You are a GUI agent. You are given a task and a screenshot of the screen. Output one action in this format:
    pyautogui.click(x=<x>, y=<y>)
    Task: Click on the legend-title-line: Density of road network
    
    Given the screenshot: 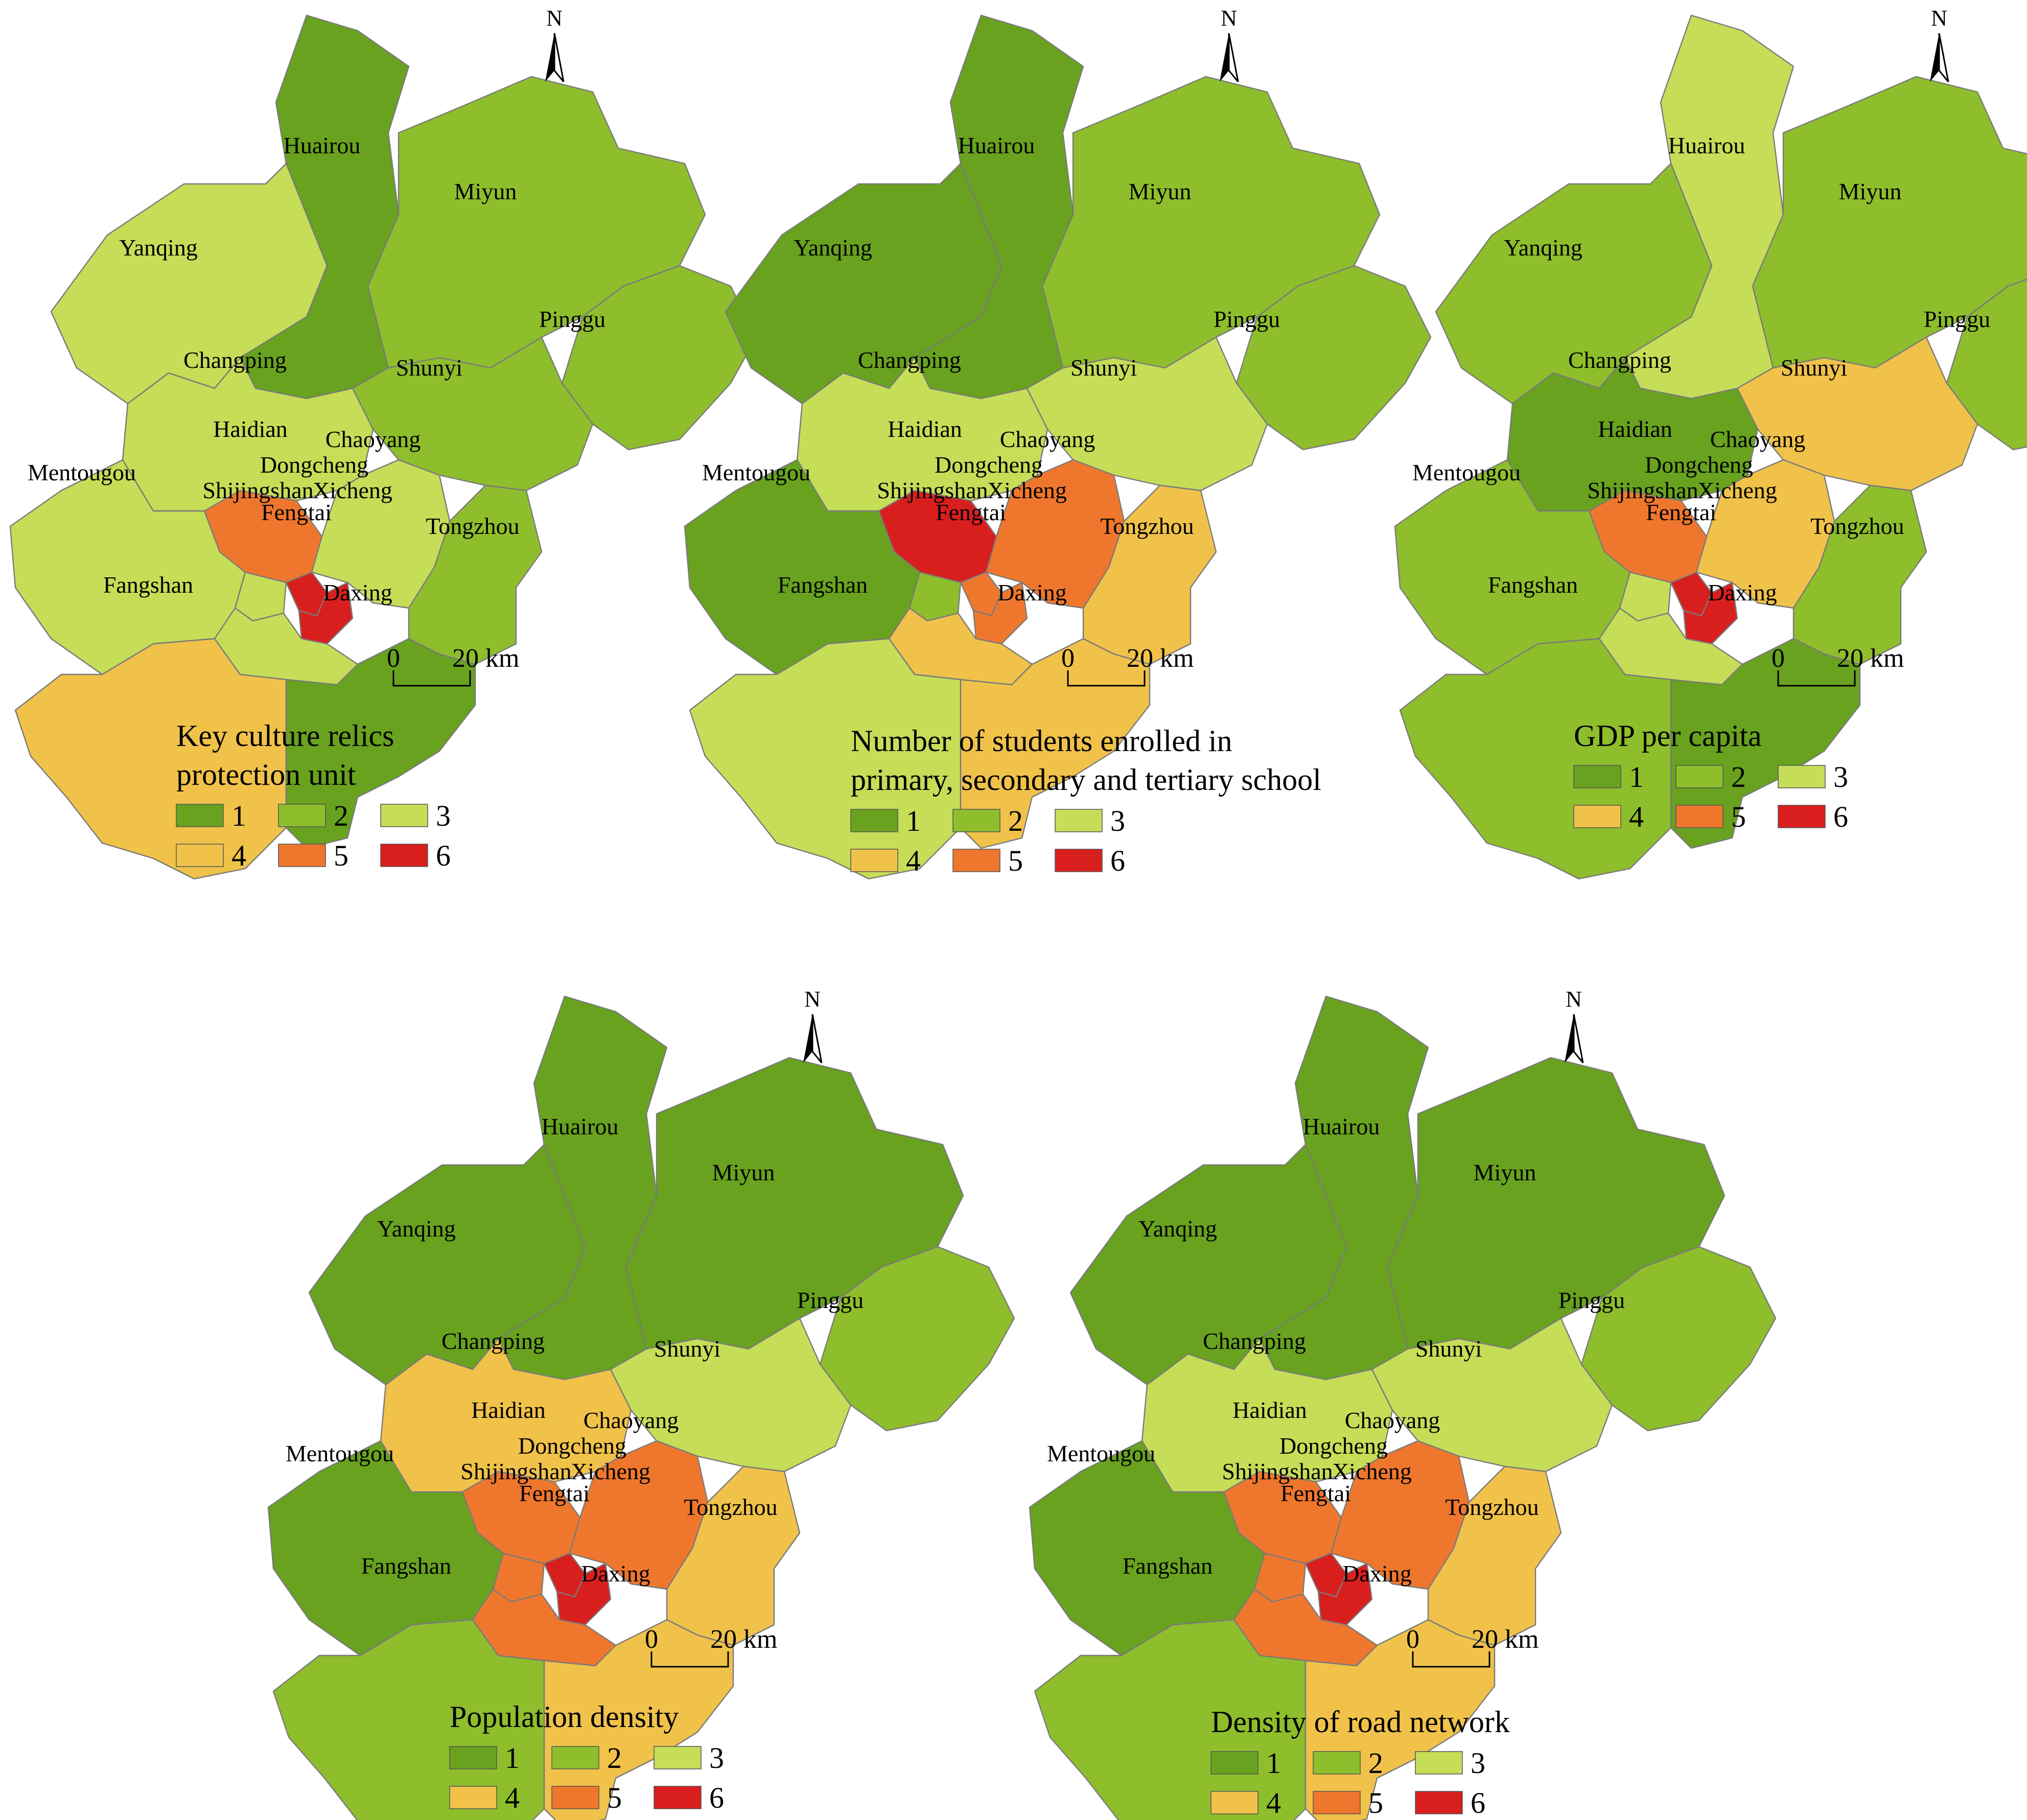 What is the action you would take?
    pyautogui.click(x=1361, y=1722)
    